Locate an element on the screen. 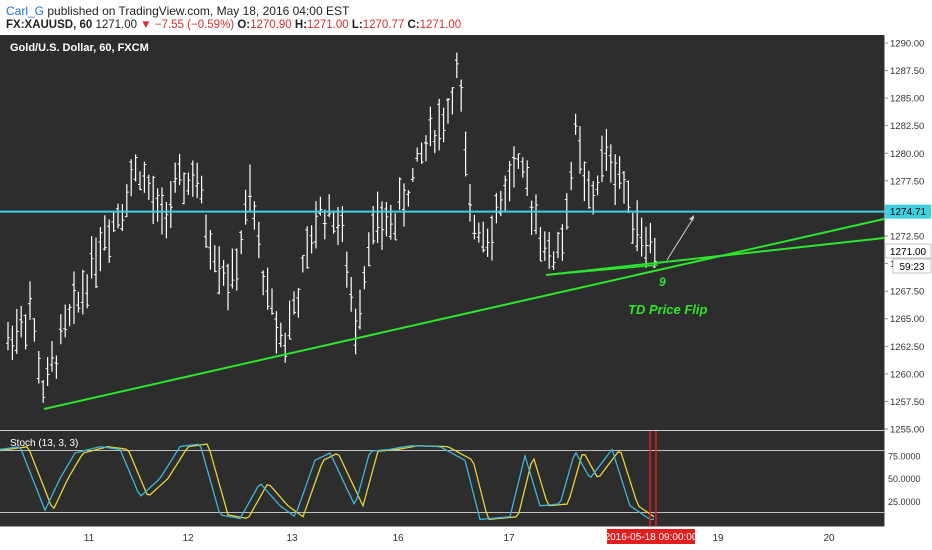  time-axis is located at coordinates (466, 538).